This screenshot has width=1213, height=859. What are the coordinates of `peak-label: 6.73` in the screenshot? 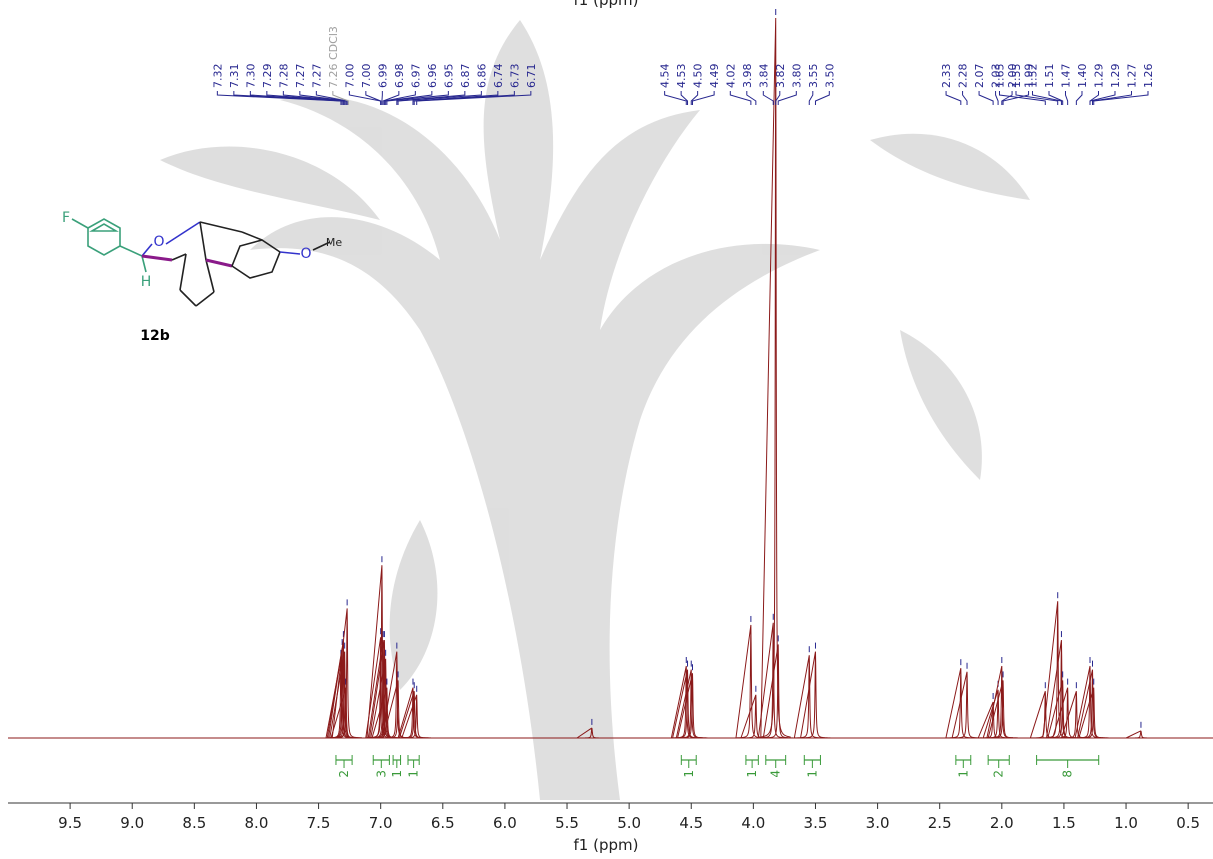 It's located at (514, 76).